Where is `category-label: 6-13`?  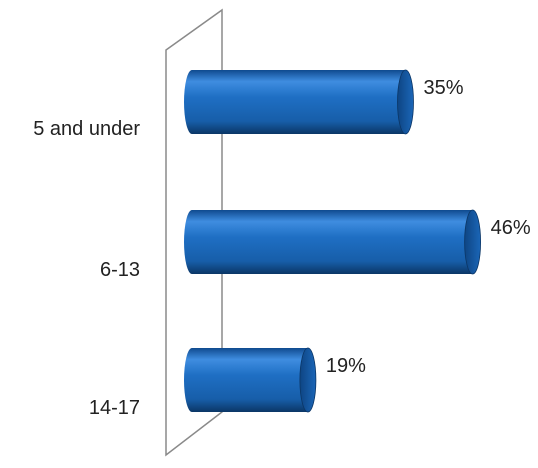
category-label: 6-13 is located at coordinates (120, 270).